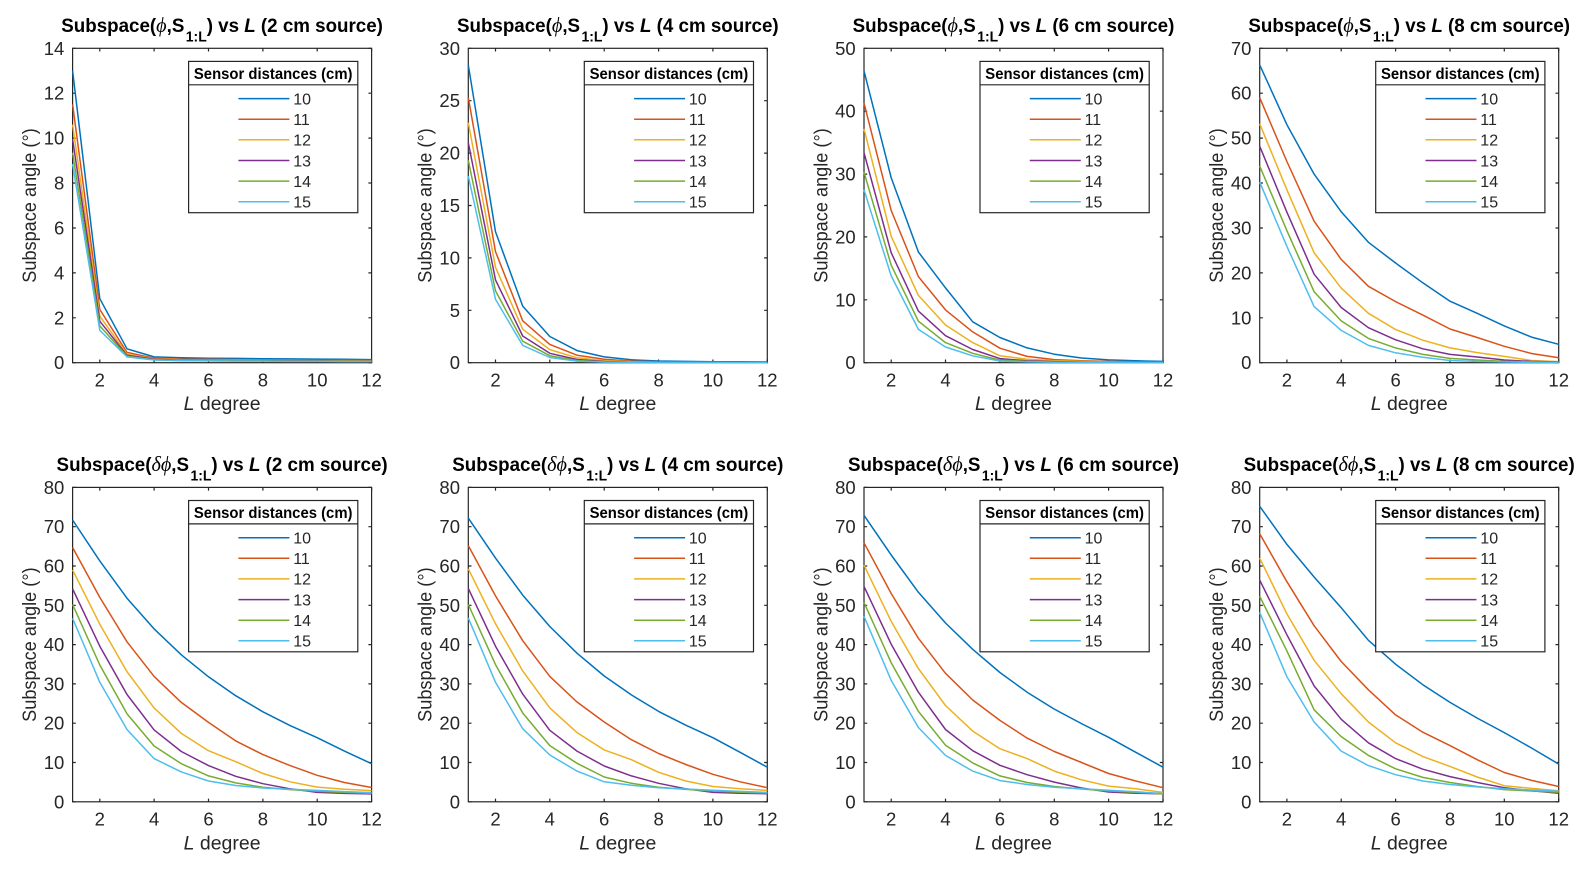 The height and width of the screenshot is (875, 1590). Describe the element at coordinates (449, 100) in the screenshot. I see `svg-text: 25` at that location.